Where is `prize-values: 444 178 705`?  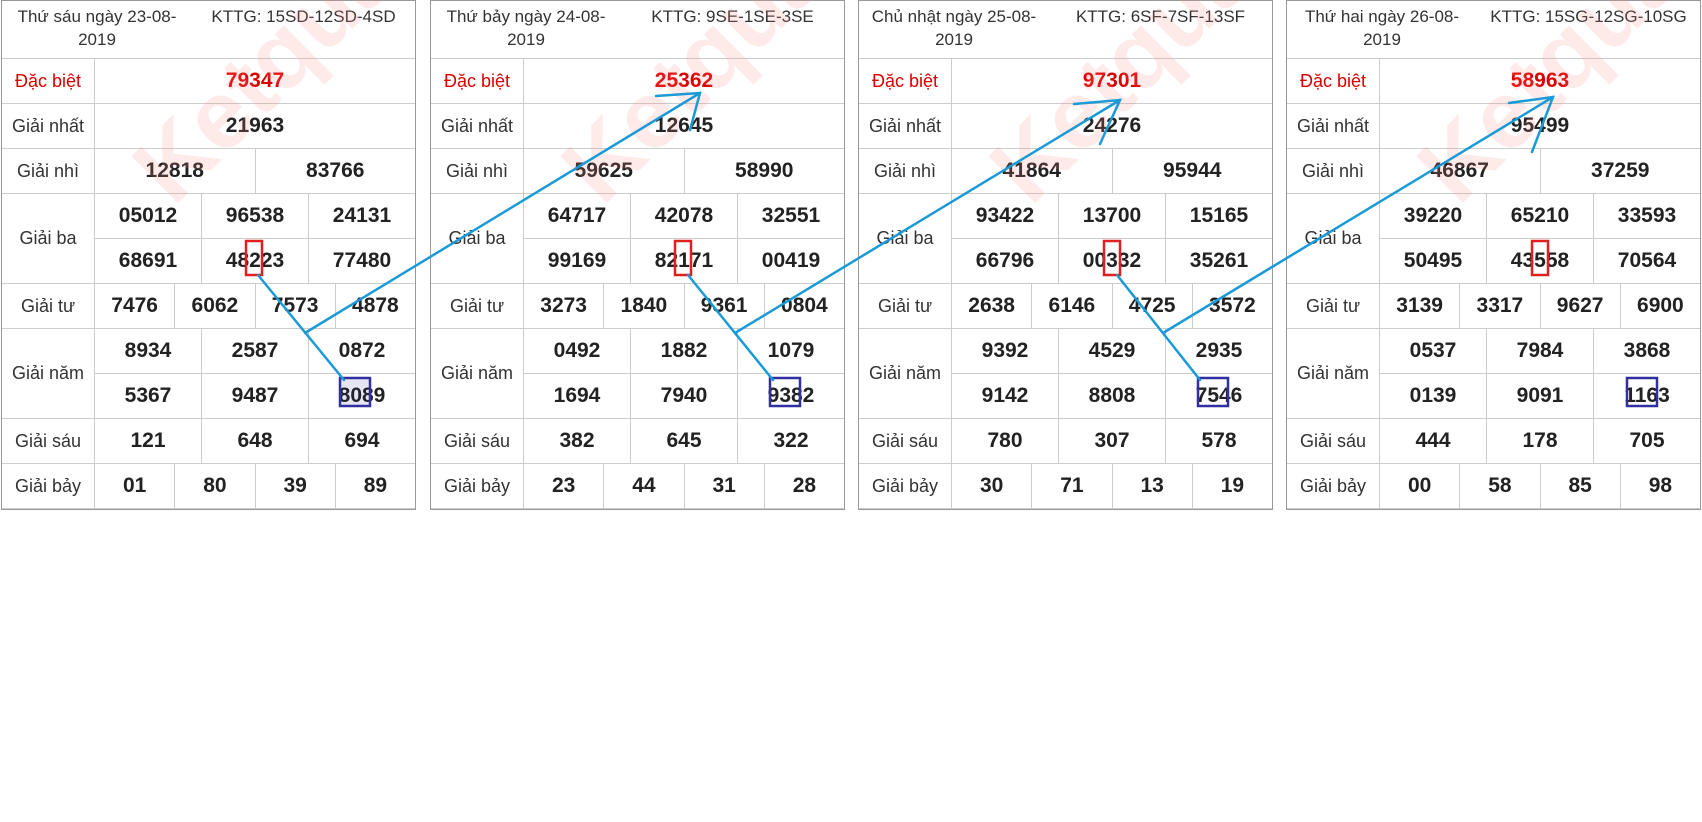
prize-values: 444 178 705 is located at coordinates (1540, 441).